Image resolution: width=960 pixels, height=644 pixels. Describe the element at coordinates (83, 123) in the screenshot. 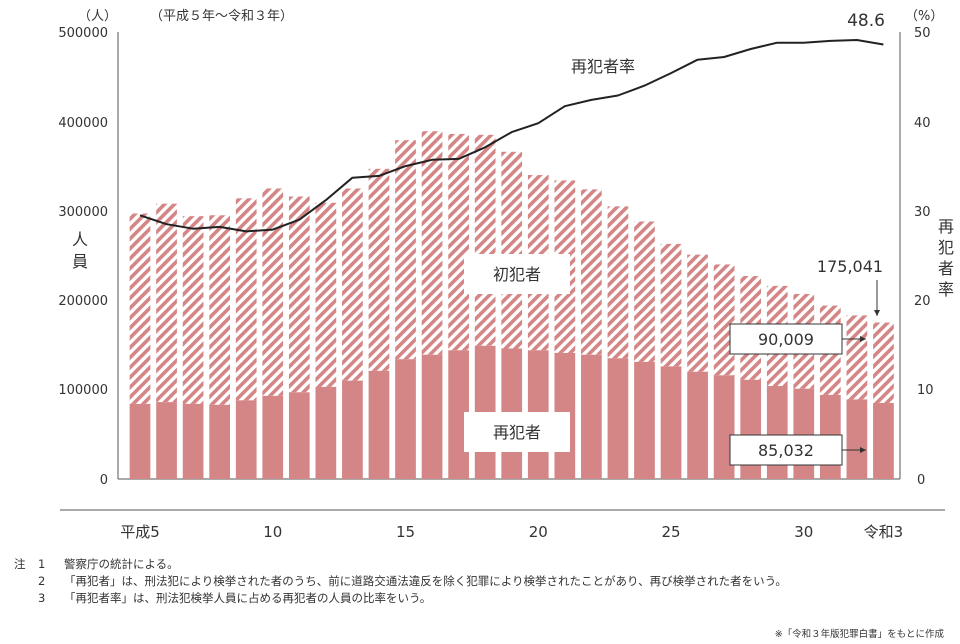

I see `left-tick-label: 400000` at that location.